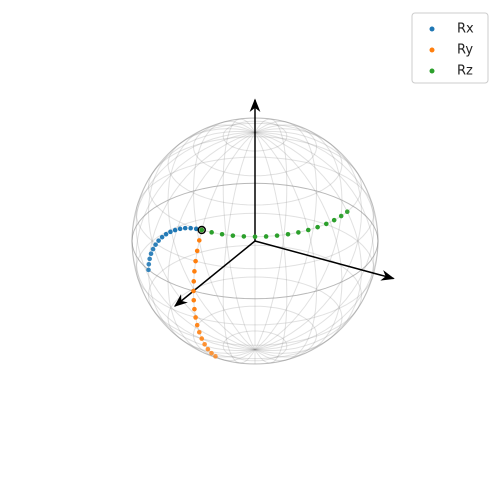 The height and width of the screenshot is (497, 497). I want to click on legend: Rx Ry Rz, so click(450, 48).